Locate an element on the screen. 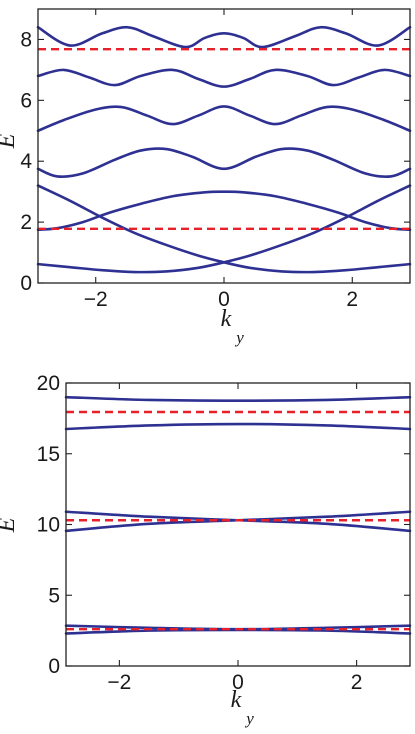 This screenshot has width=415, height=734. x-tick-label-top-2: 0 is located at coordinates (224, 299).